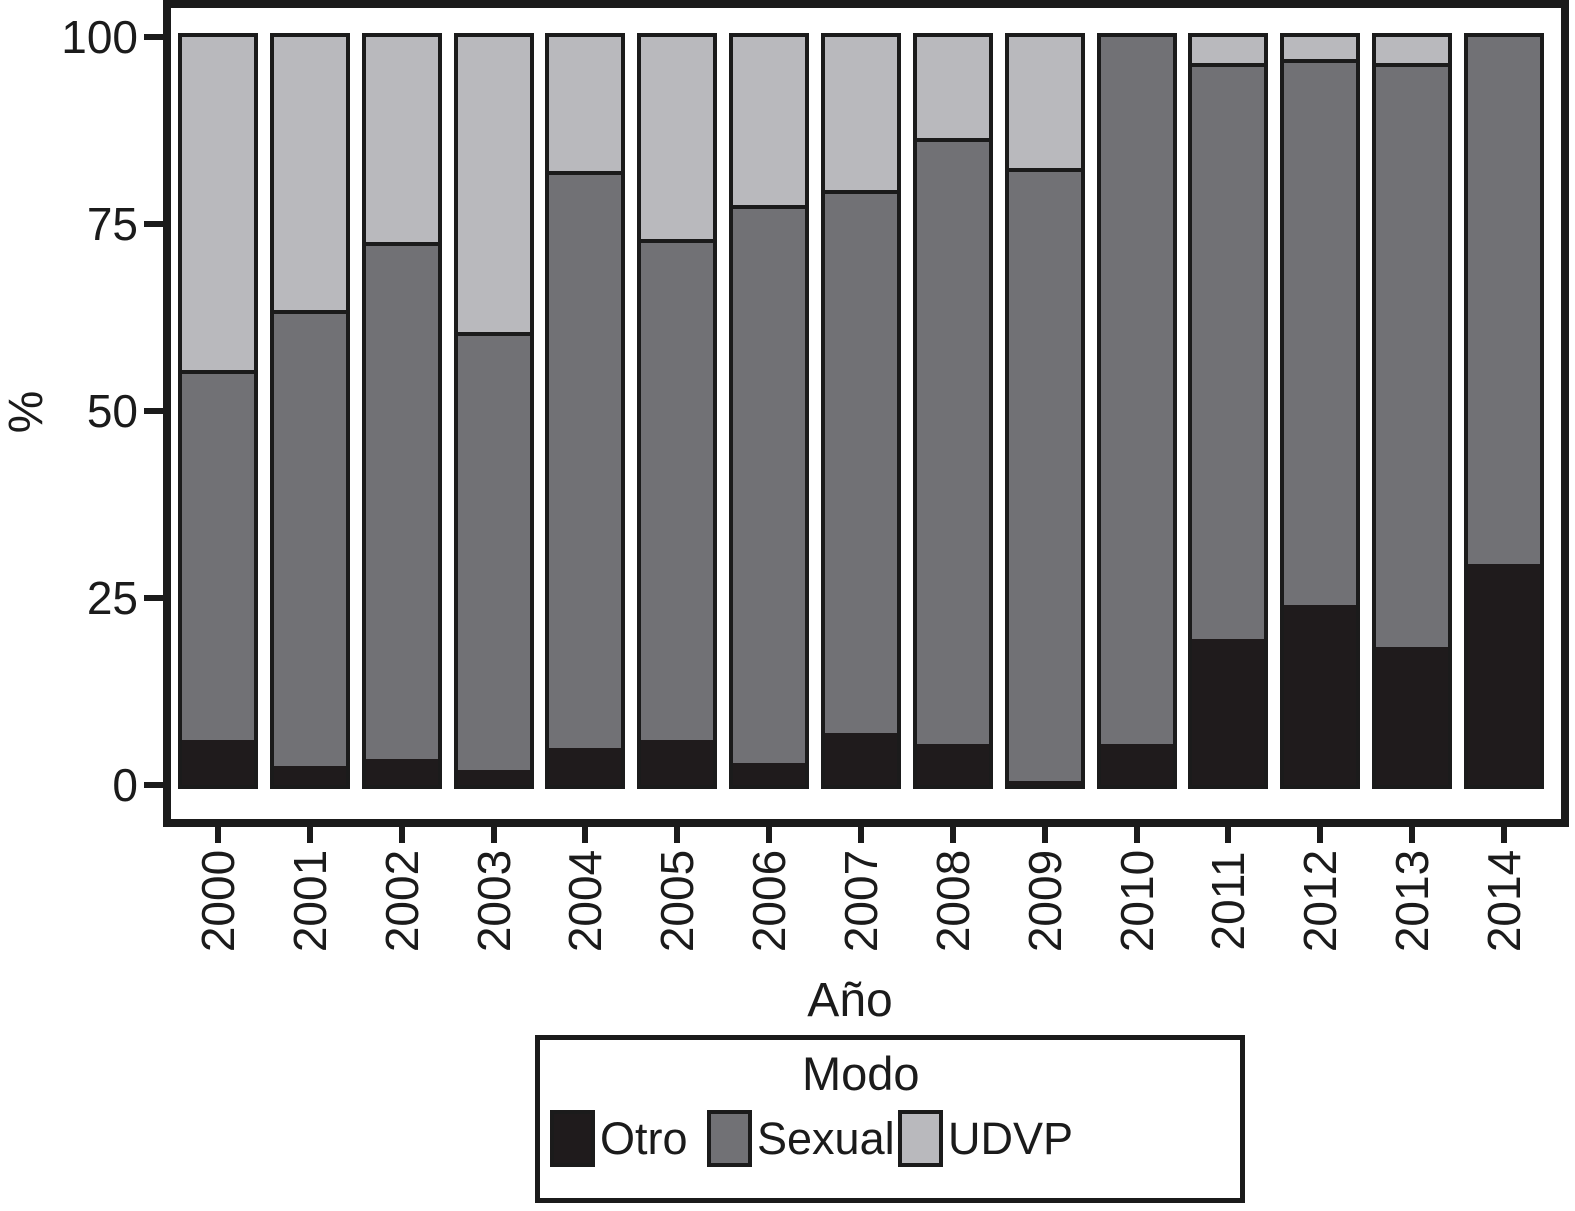  I want to click on bar-2002, so click(401, 411).